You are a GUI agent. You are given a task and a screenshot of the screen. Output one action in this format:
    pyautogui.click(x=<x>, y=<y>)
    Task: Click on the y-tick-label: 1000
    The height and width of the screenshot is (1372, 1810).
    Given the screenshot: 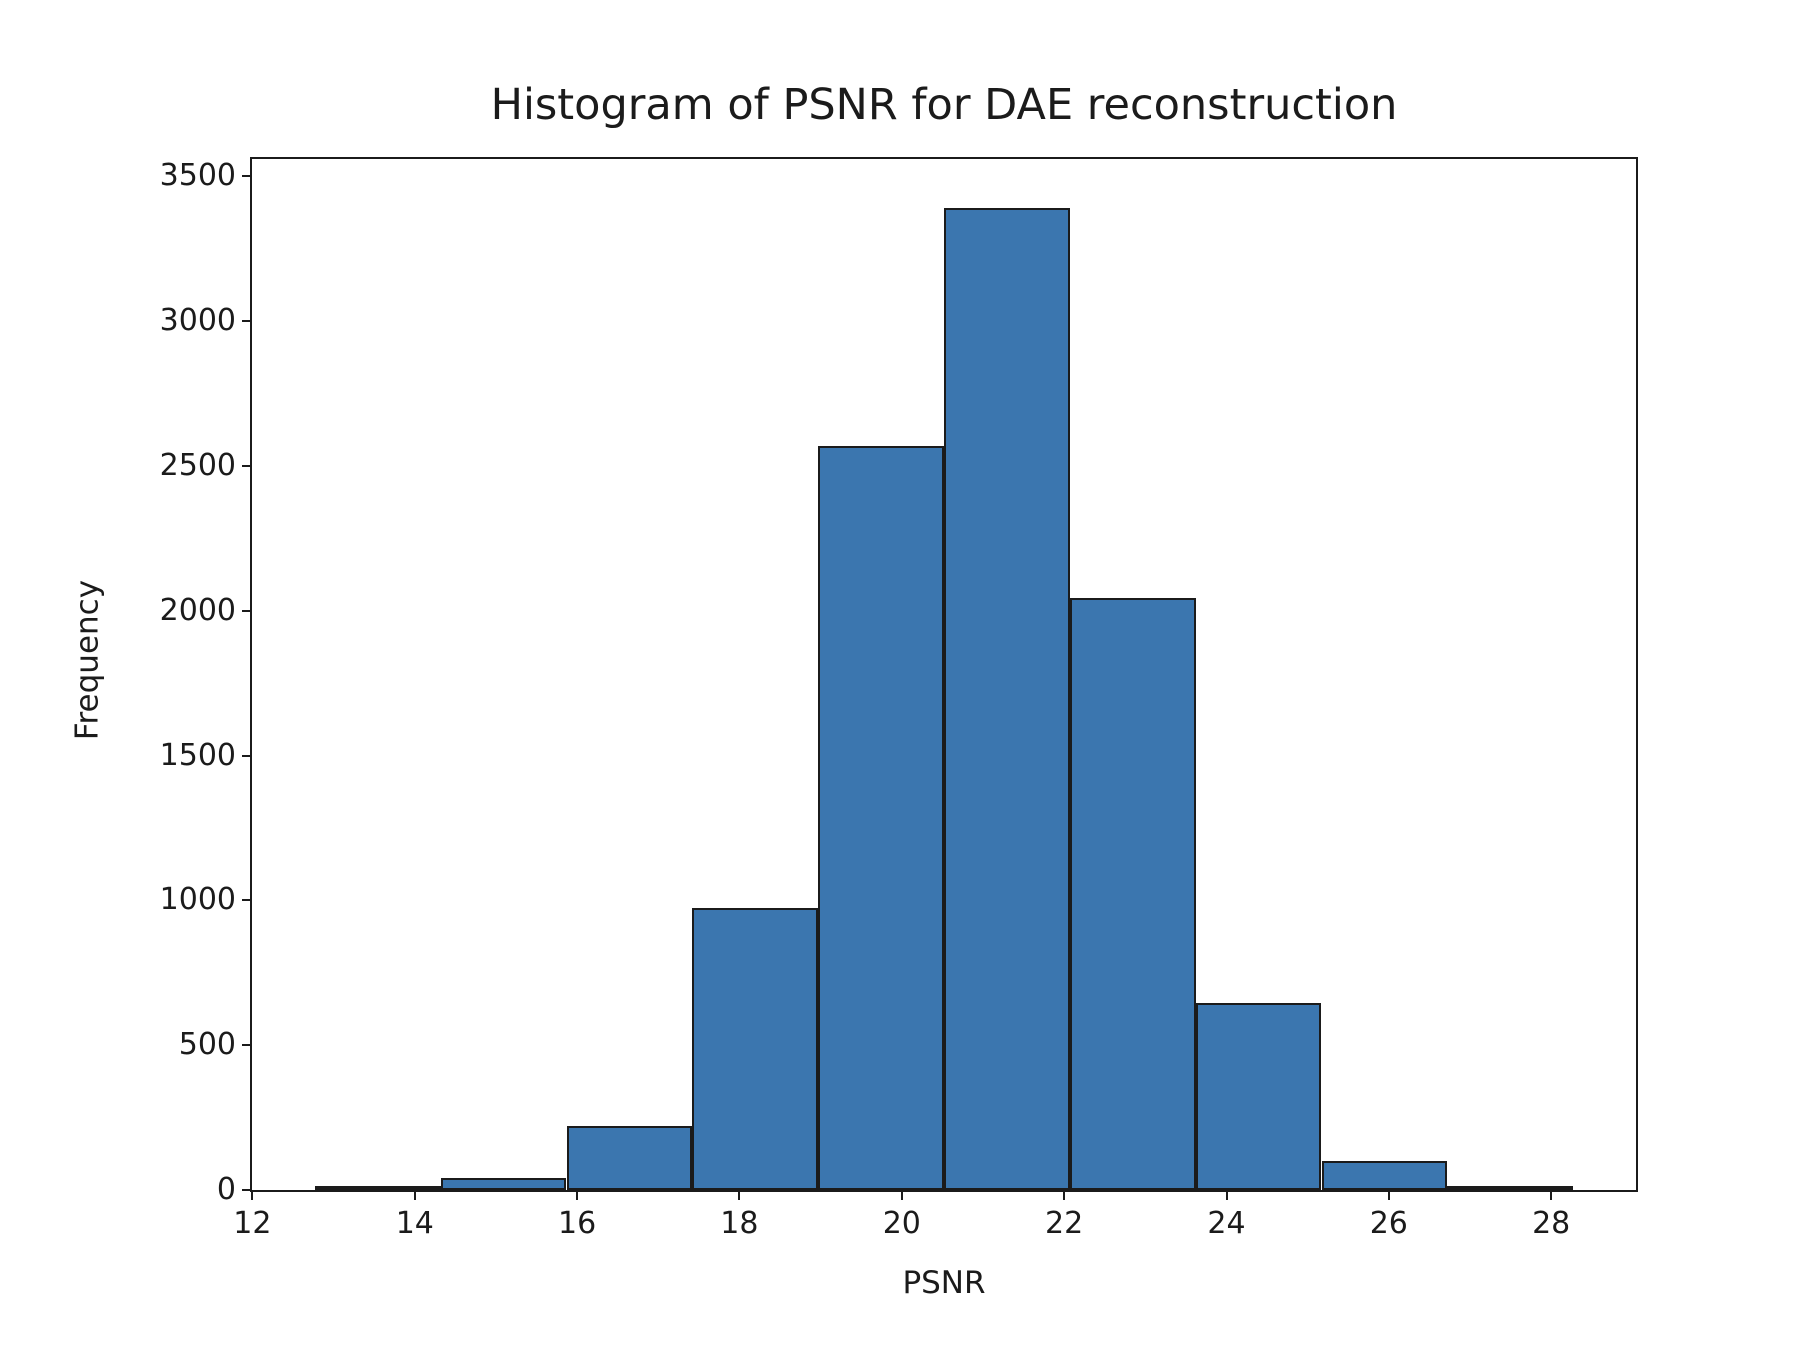 What is the action you would take?
    pyautogui.click(x=197, y=900)
    